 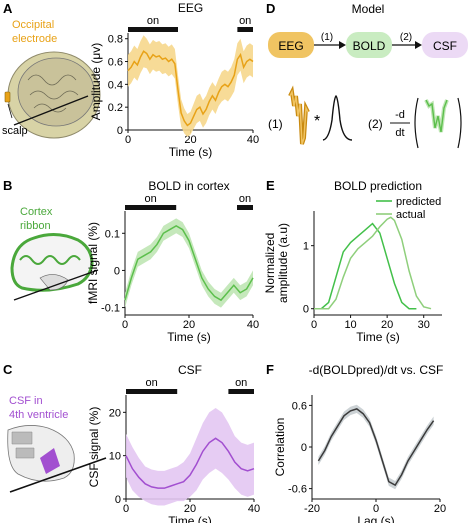 What do you see at coordinates (93, 263) in the screenshot?
I see `y-axis-label: fMRI signal (%)` at bounding box center [93, 263].